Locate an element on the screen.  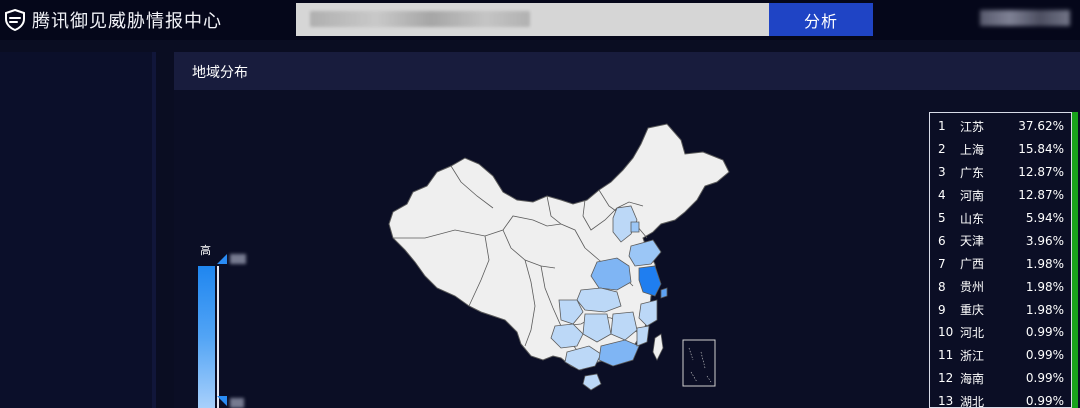
redacted-legend-min is located at coordinates (237, 403).